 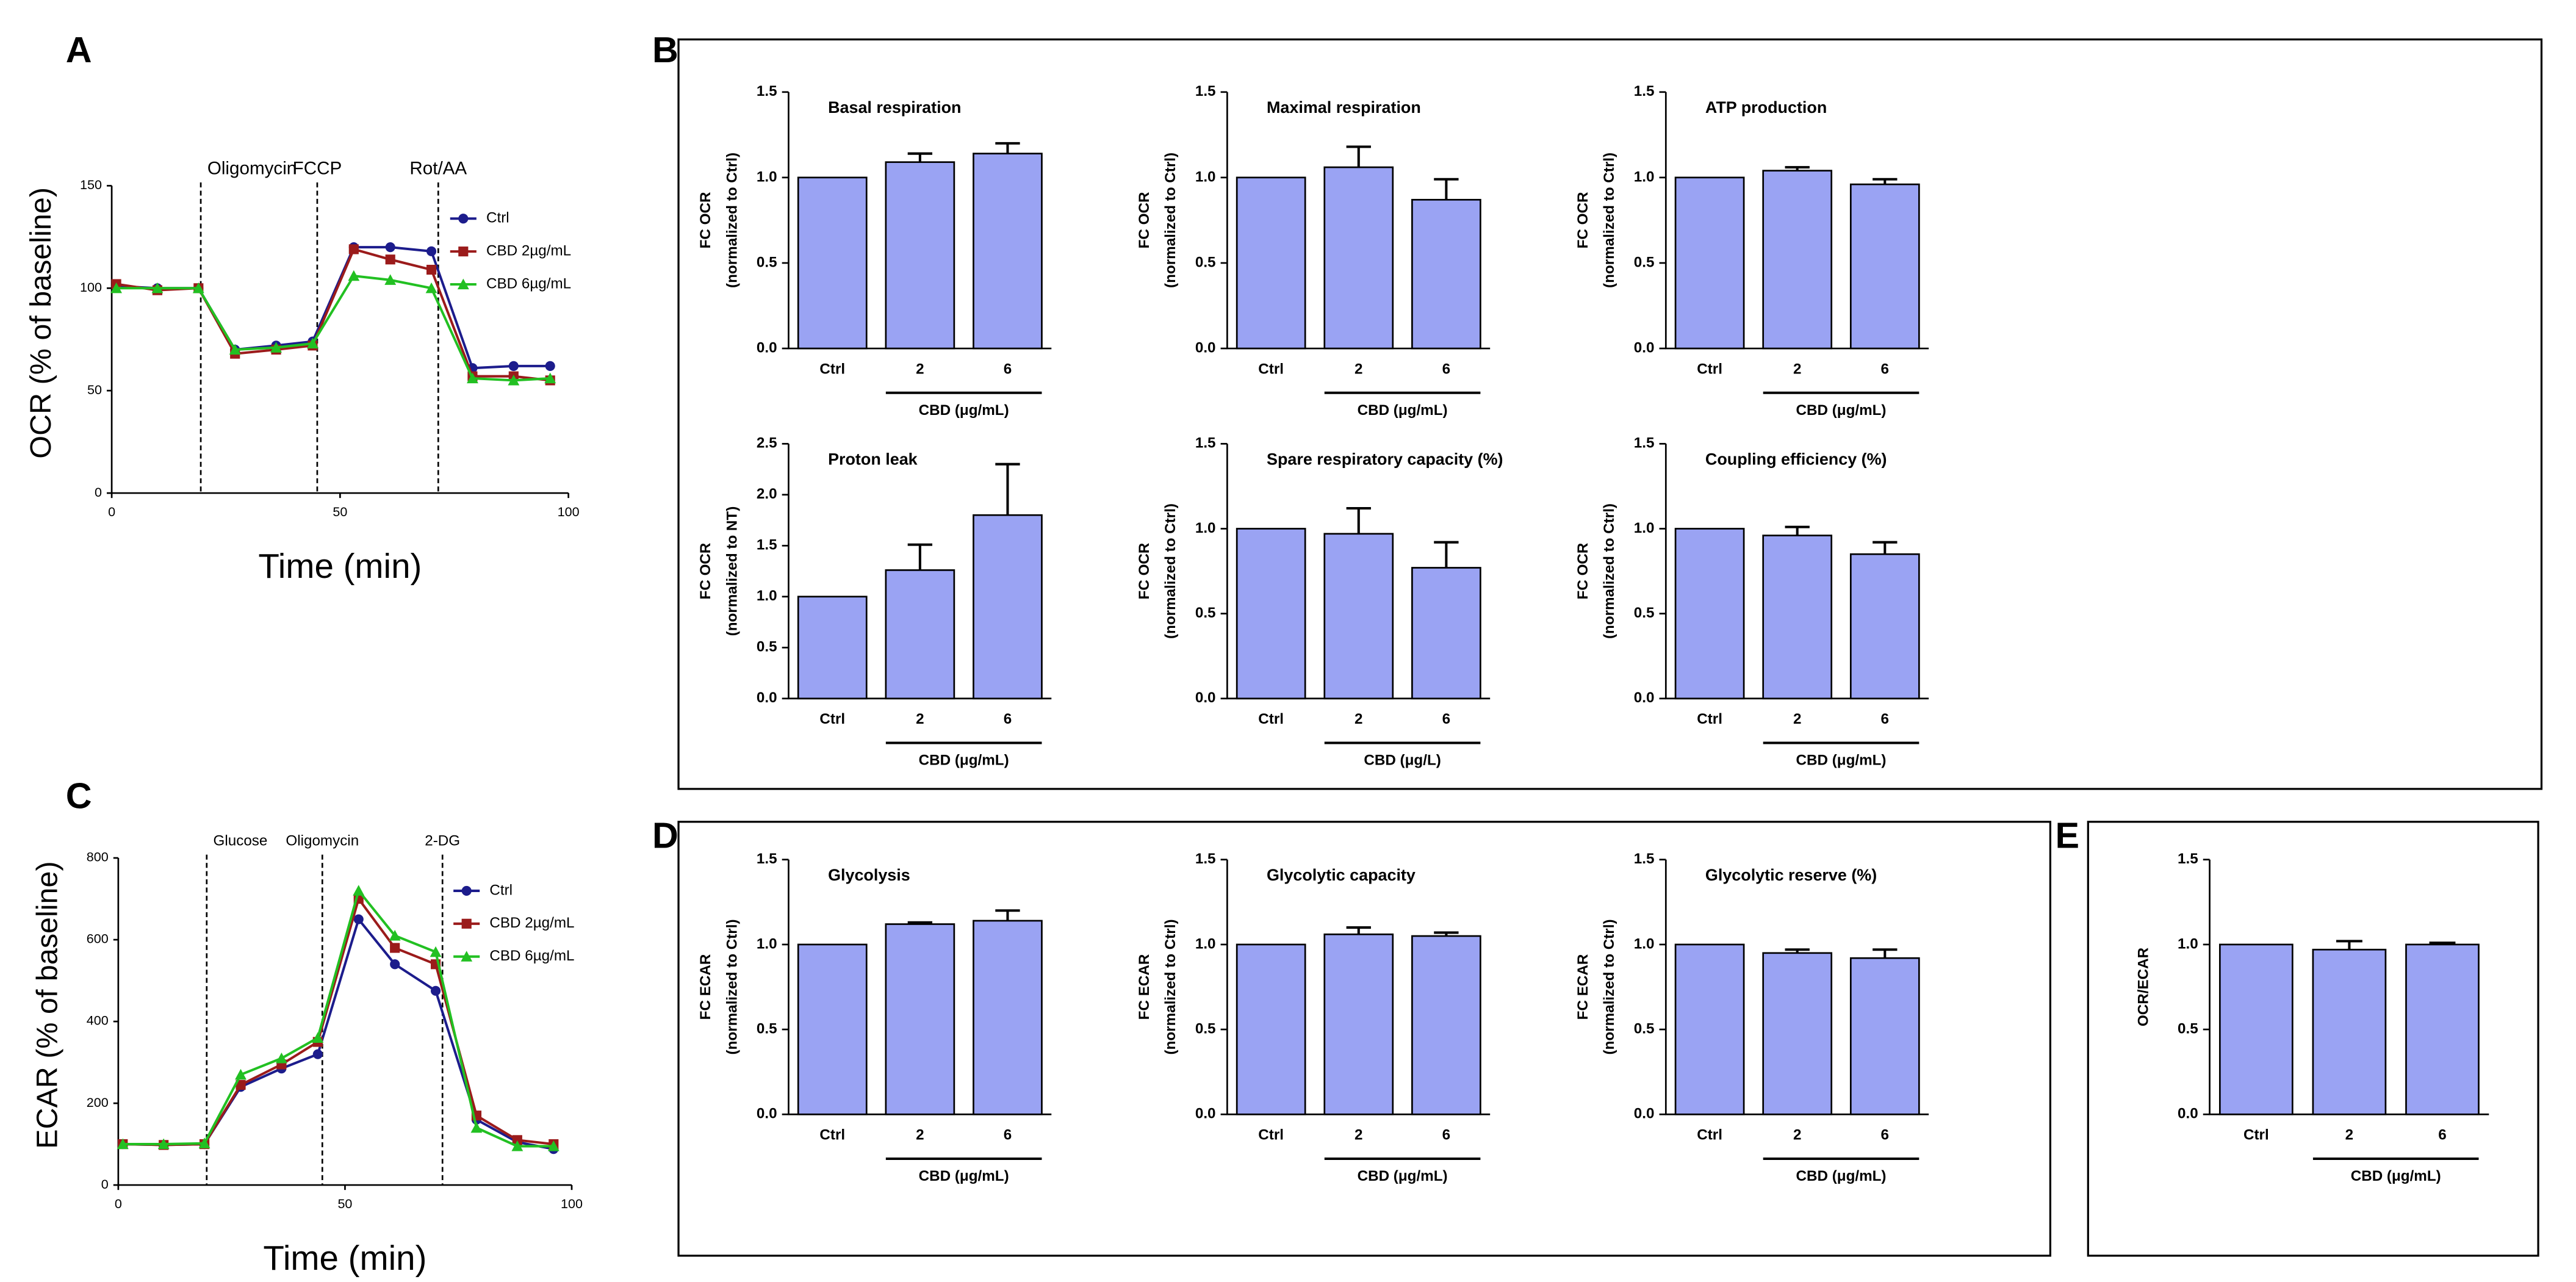 I want to click on y-axis-label: FC ECAR, so click(x=1144, y=987).